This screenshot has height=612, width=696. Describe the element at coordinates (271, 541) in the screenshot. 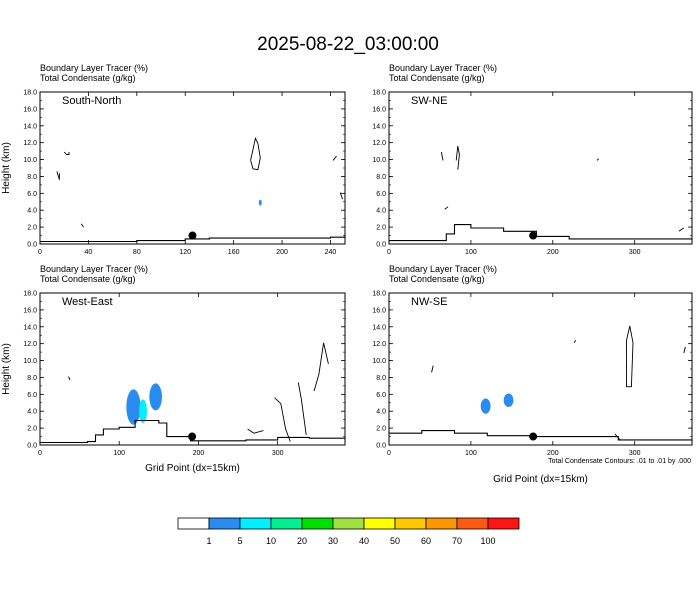

I see `colorbar-label: 10` at that location.